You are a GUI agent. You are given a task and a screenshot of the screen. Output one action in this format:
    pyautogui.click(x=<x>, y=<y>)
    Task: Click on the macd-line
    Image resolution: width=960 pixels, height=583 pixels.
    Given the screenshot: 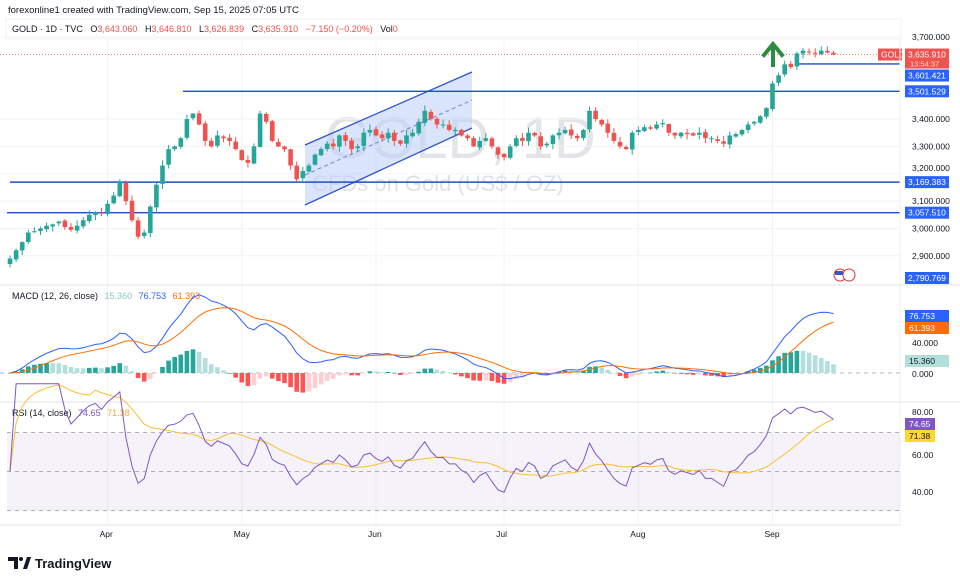 What is the action you would take?
    pyautogui.click(x=421, y=337)
    